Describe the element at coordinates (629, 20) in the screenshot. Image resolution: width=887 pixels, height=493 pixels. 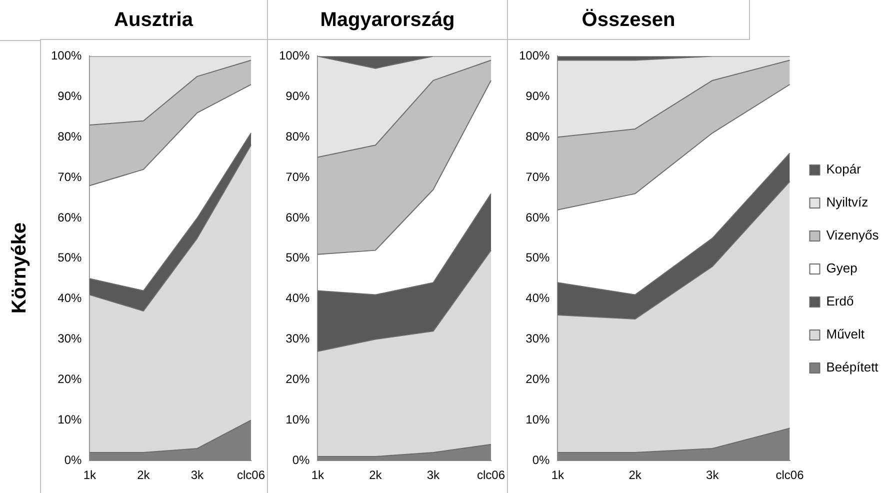
I see `chart-title: Összesen` at that location.